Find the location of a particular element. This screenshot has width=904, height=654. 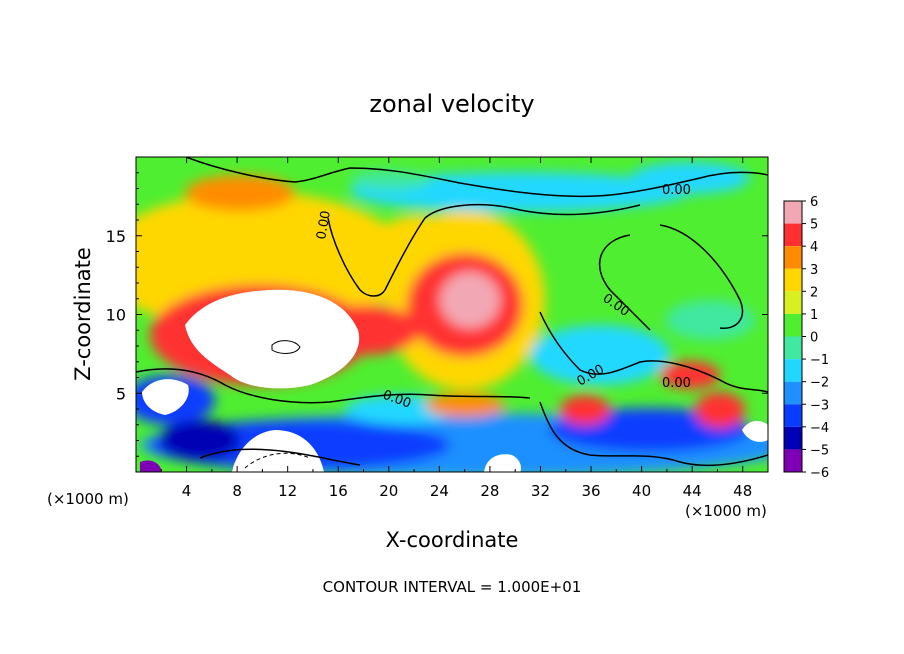

chart-title: zonal velocity is located at coordinates (451, 104).